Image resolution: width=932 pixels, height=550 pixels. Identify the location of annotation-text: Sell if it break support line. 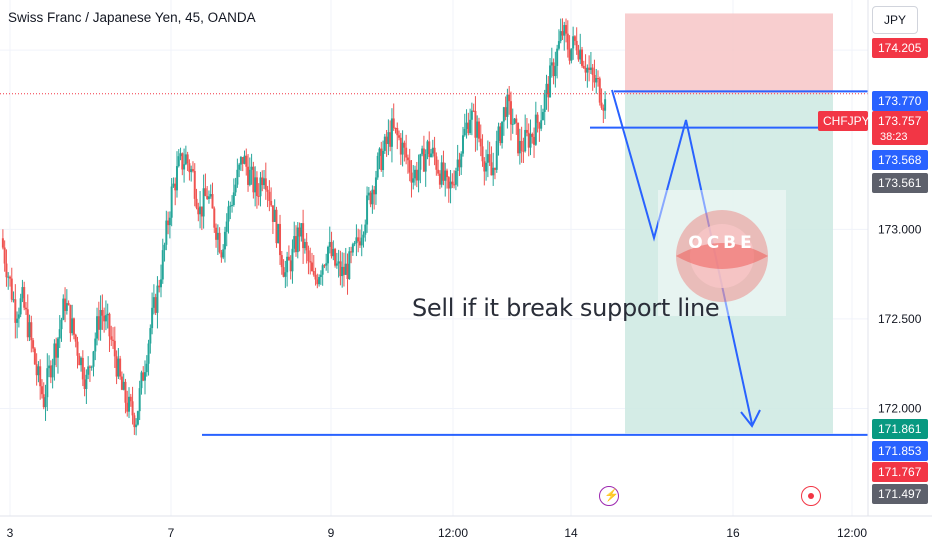
(566, 308).